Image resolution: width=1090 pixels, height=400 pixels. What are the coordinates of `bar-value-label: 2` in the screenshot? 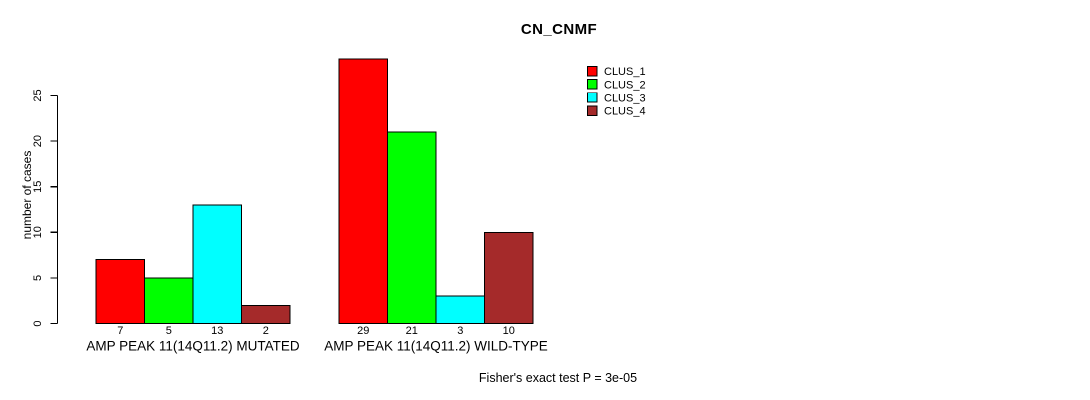 It's located at (266, 331).